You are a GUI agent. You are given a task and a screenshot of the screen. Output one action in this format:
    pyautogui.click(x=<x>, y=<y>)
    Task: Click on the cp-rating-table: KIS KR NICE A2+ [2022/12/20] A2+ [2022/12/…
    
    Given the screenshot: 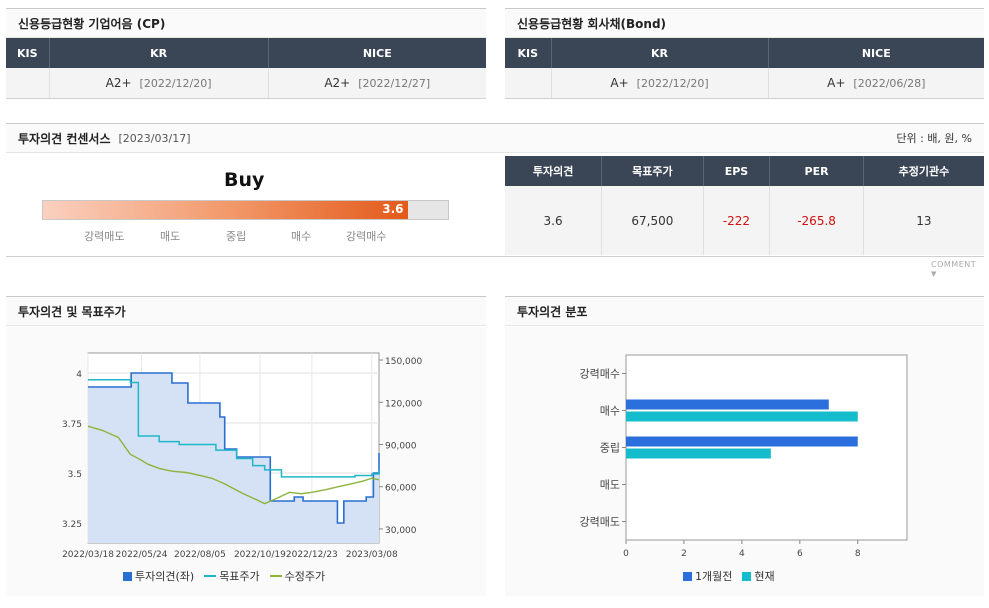 What is the action you would take?
    pyautogui.click(x=246, y=68)
    